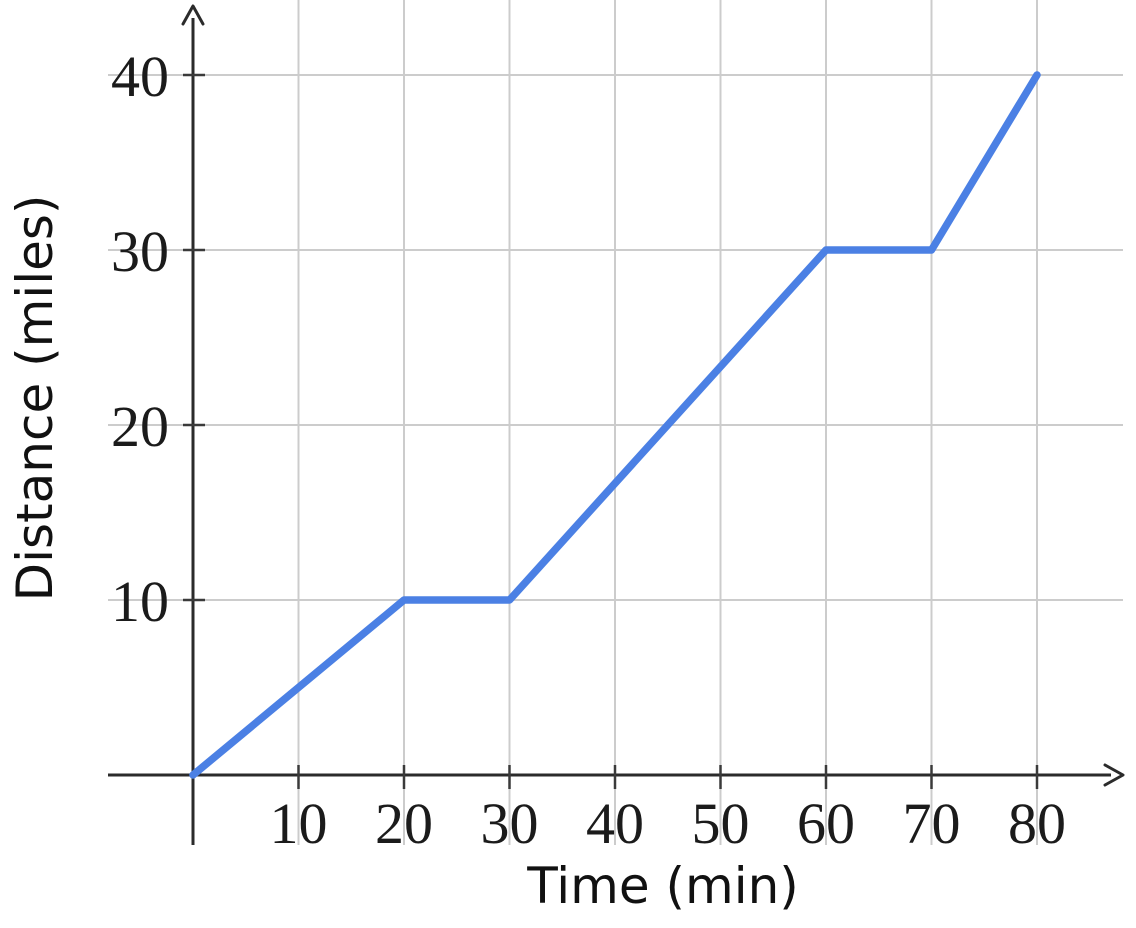  I want to click on y-tick-label: 40, so click(140, 76).